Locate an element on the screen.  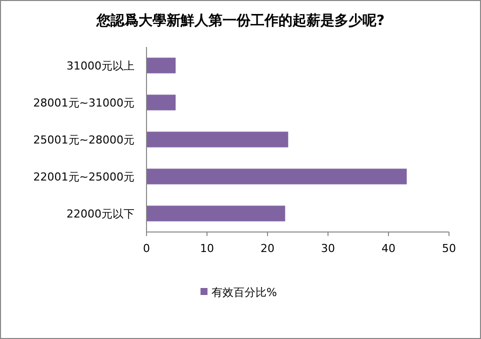
x-tick-label: 10 is located at coordinates (207, 248).